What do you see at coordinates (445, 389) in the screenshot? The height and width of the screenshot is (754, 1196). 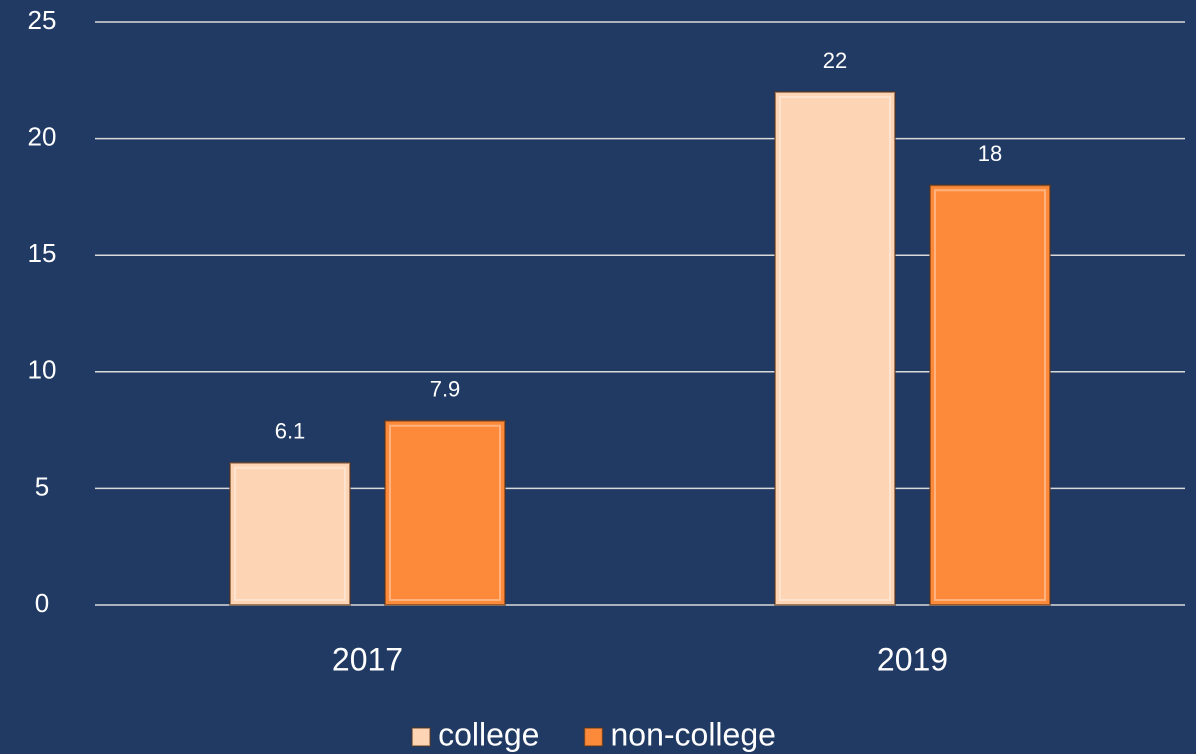 I see `data-label: 7.9` at bounding box center [445, 389].